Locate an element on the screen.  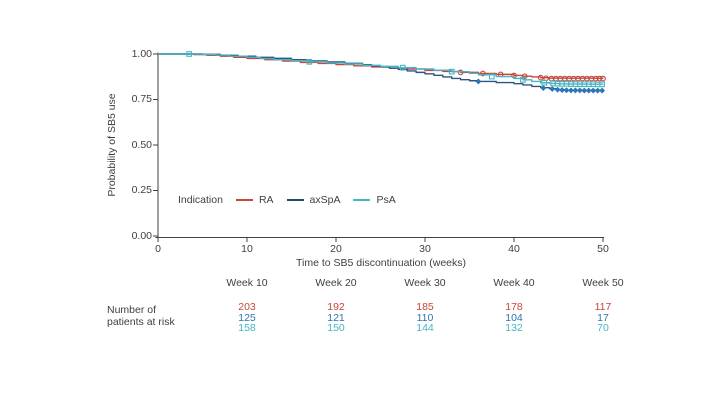
risk-value-ra: 185 is located at coordinates (425, 307).